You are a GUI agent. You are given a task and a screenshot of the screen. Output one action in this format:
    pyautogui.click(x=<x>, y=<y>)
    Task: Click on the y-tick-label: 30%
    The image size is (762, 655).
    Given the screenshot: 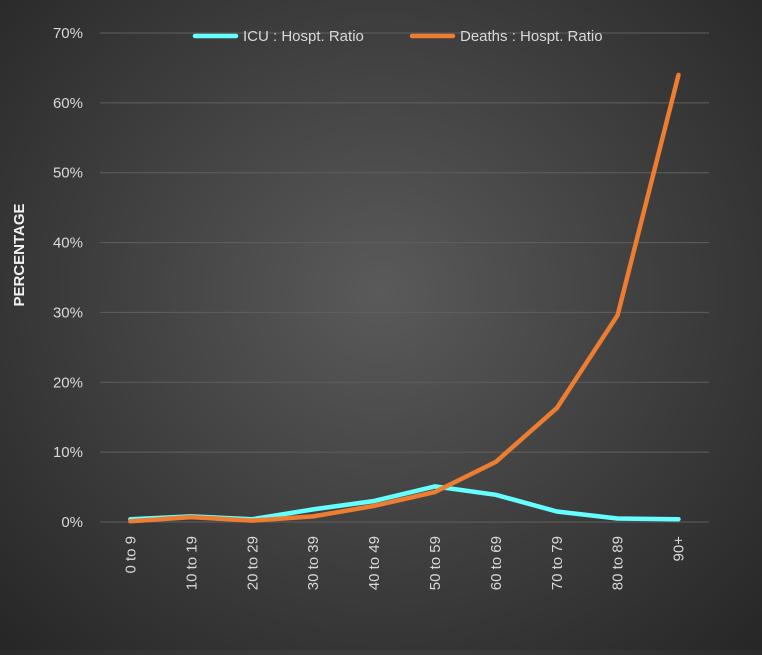 What is the action you would take?
    pyautogui.click(x=68, y=312)
    